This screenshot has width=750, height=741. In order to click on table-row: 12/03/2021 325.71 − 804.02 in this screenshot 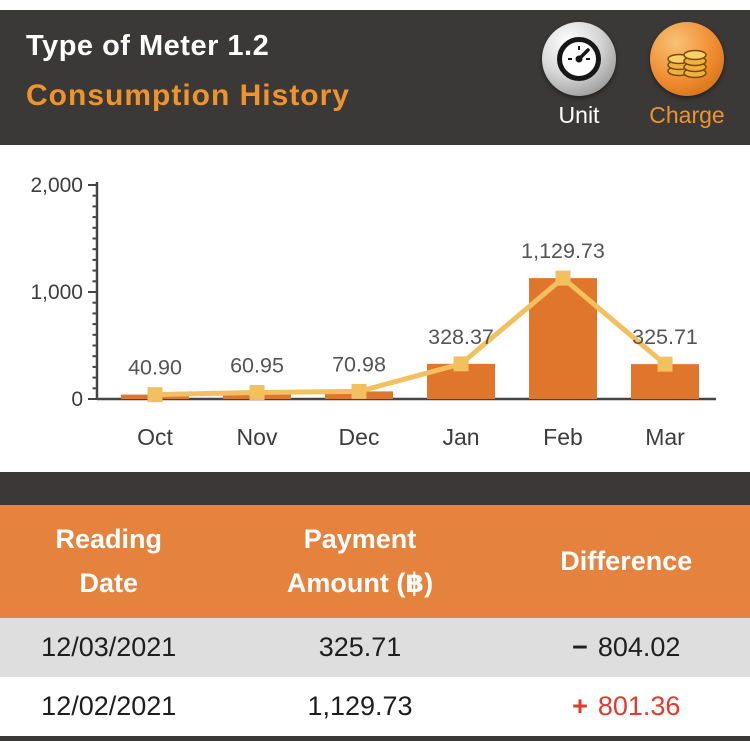, I will do `click(375, 647)`.